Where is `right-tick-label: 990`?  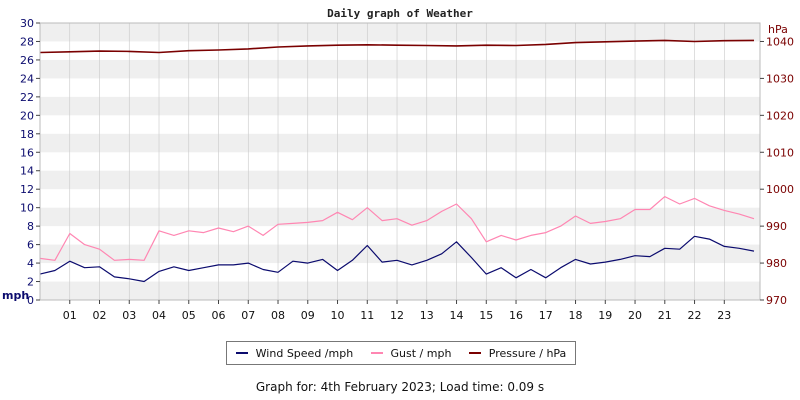 right-tick-label: 990 is located at coordinates (776, 226).